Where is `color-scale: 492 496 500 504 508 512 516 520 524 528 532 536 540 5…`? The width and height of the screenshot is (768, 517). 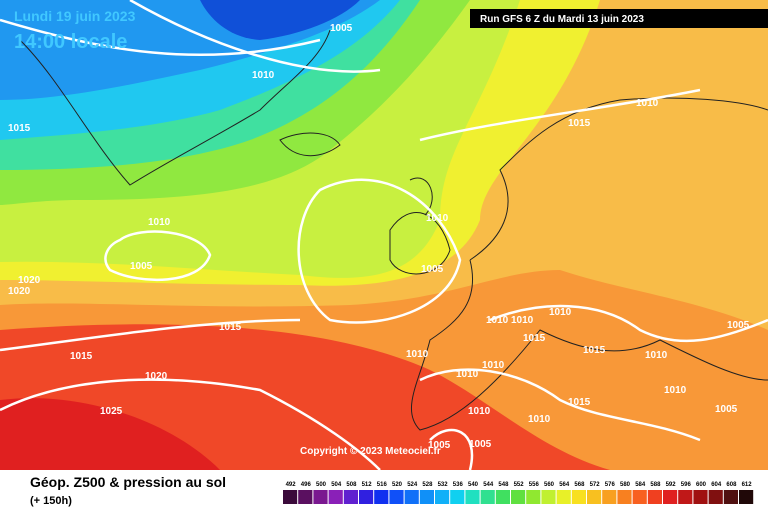
color-scale: 492 496 500 504 508 512 516 520 524 528 532 536 540 5… is located at coordinates (518, 493).